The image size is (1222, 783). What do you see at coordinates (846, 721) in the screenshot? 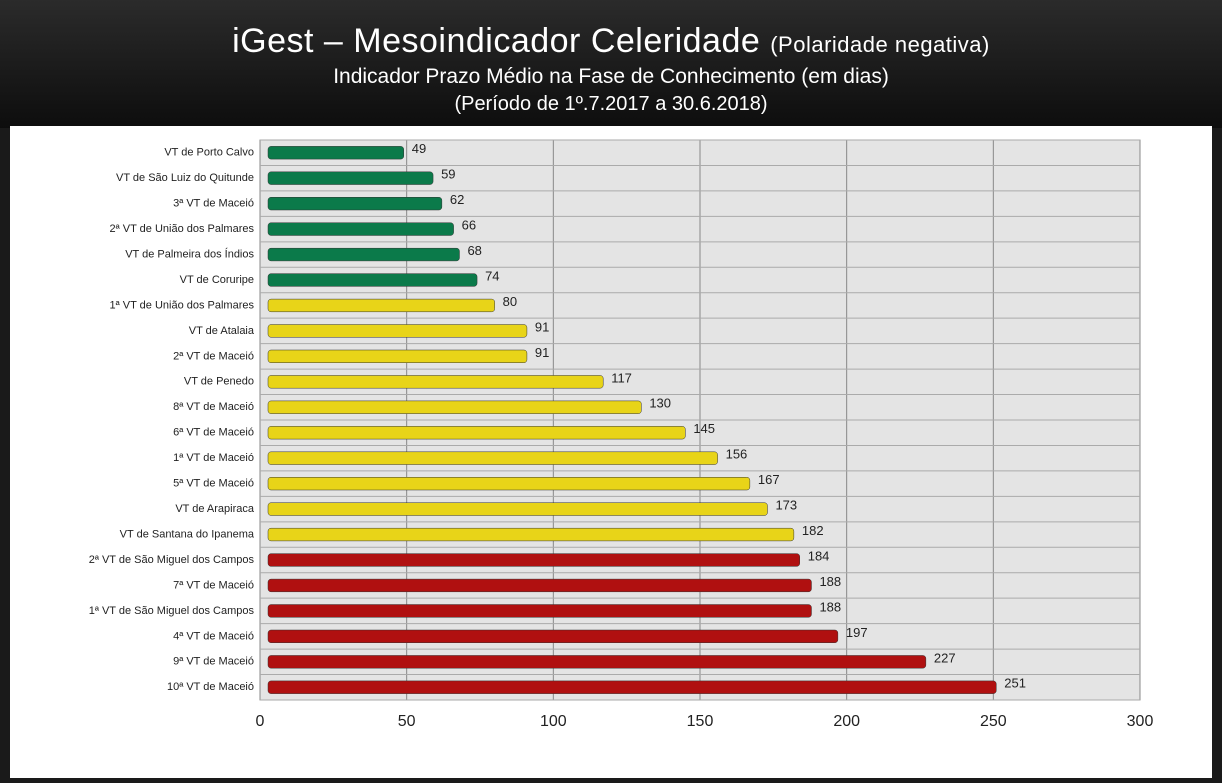
I see `x-tick-label: 200` at bounding box center [846, 721].